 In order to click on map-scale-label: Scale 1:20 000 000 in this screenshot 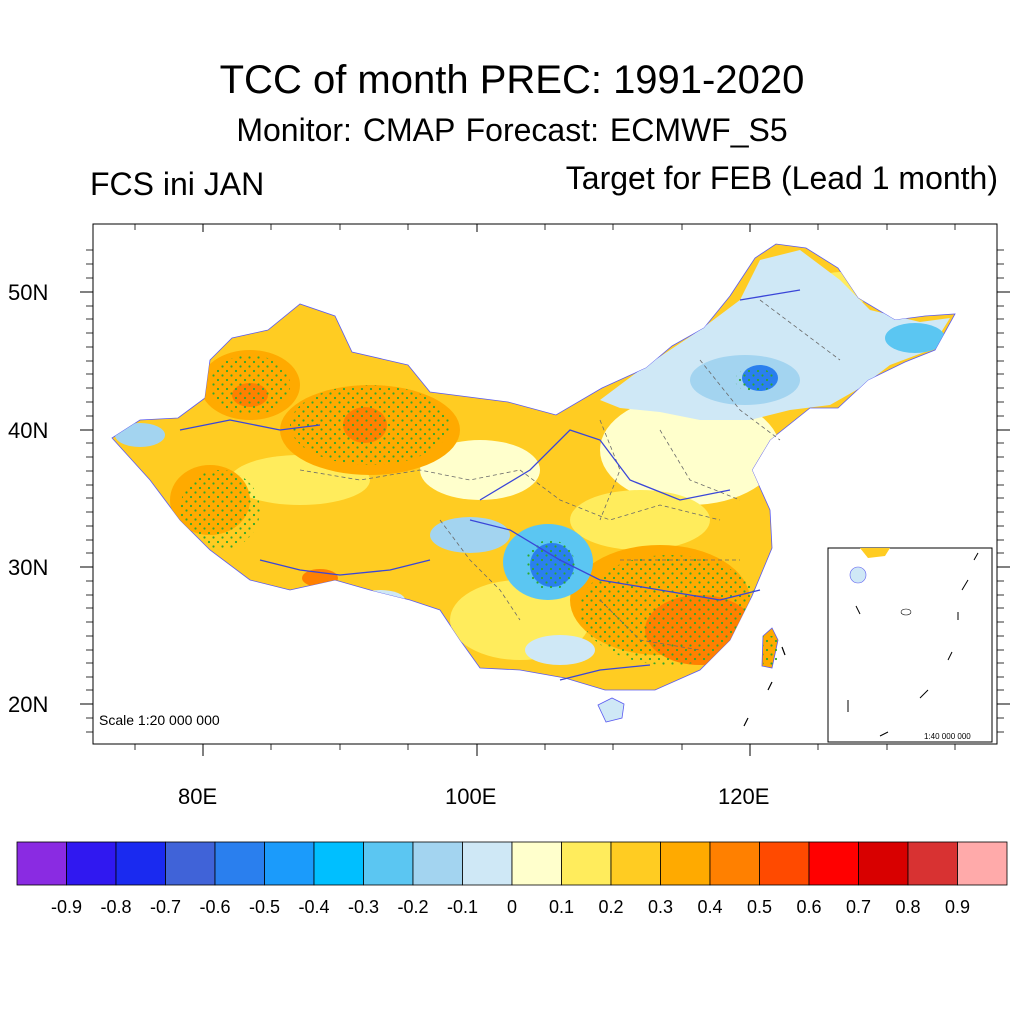, I will do `click(159, 720)`.